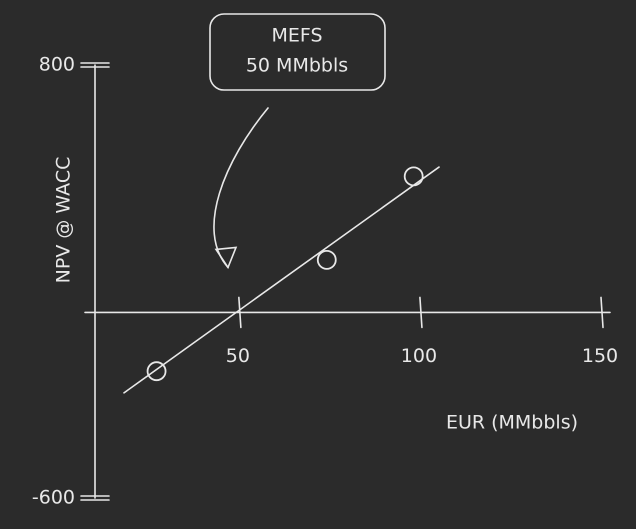 Image resolution: width=636 pixels, height=529 pixels. I want to click on y-tick-label: 800, so click(57, 65).